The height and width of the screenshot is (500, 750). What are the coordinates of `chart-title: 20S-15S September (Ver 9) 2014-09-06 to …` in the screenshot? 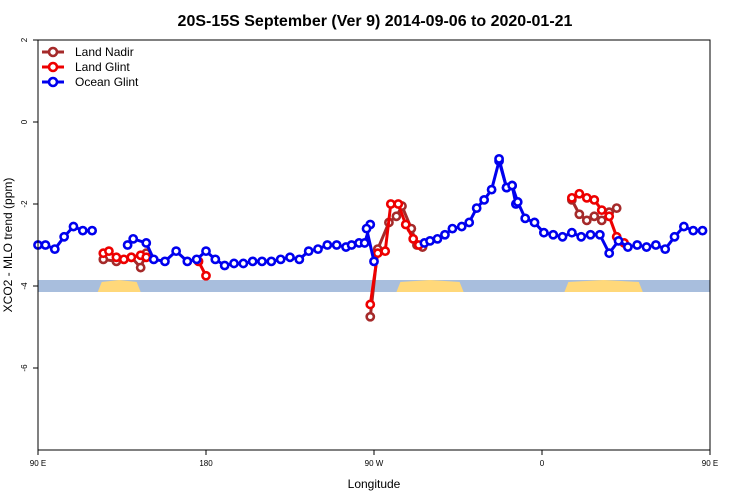 It's located at (375, 21).